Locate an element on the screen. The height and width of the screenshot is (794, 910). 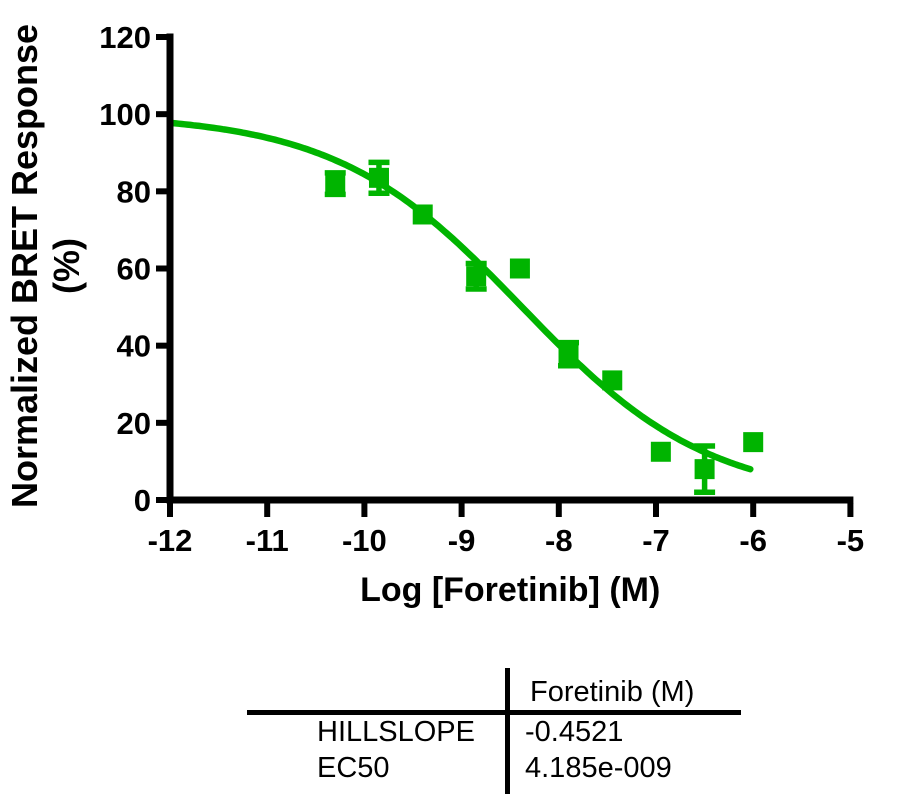
table-value-ec50: 4.185e-009 is located at coordinates (598, 768).